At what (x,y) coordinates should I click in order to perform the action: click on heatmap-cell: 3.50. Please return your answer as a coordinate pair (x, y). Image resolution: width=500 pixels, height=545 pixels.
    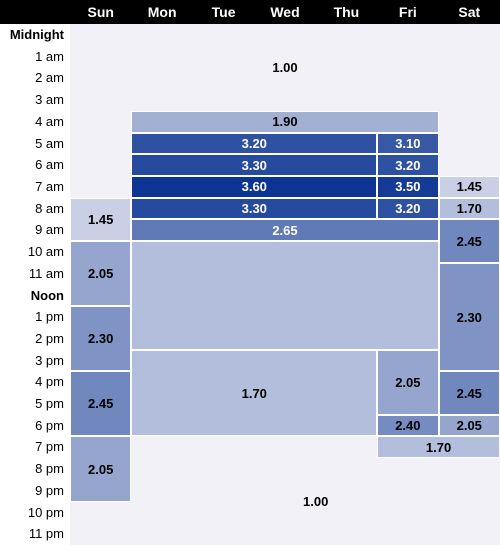
    Looking at the image, I should click on (408, 186).